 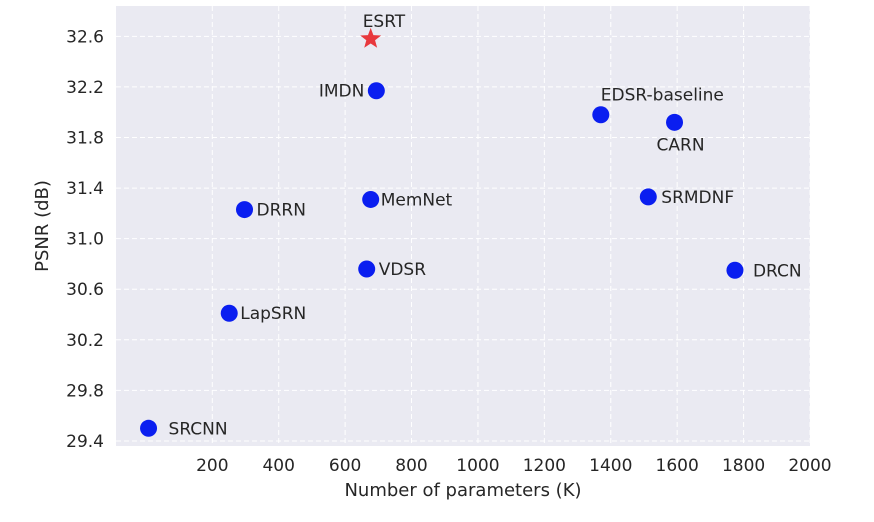 What do you see at coordinates (411, 466) in the screenshot?
I see `x-tick-label: 800` at bounding box center [411, 466].